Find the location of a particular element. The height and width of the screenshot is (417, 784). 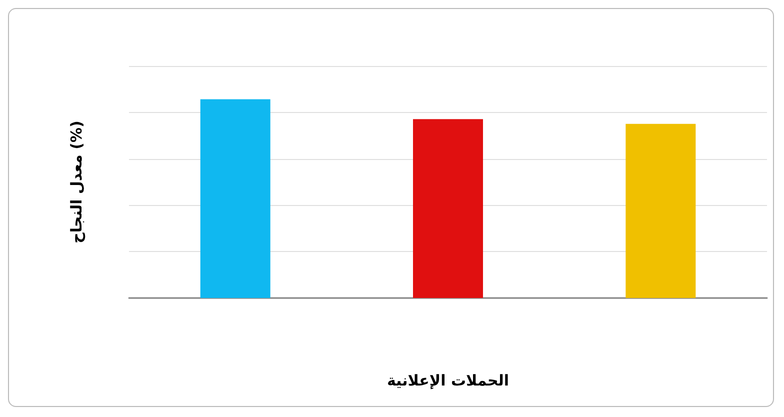

y-axis-title: معدل النجاح (%) is located at coordinates (77, 182).